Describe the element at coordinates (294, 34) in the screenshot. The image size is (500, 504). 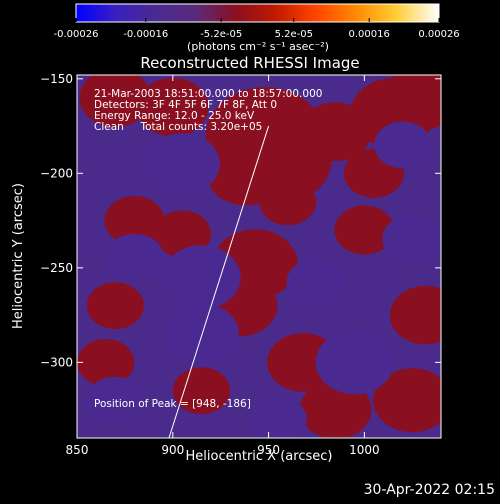
I see `colorbar-tick-label: 5.2e-05` at that location.